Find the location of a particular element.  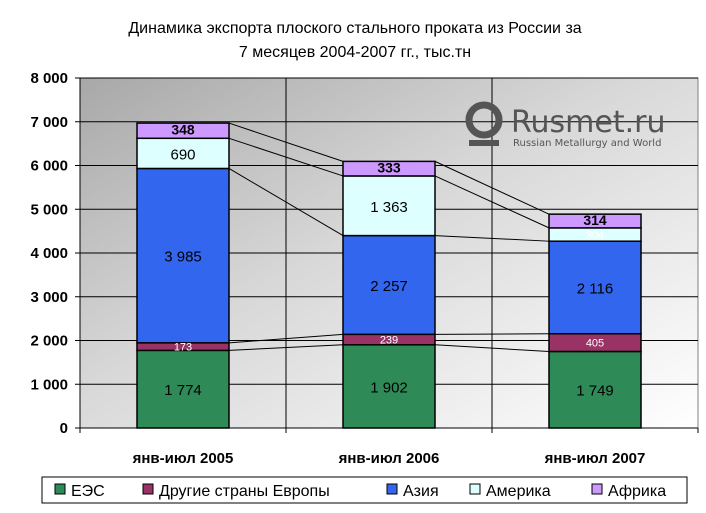

legend-label: Азия is located at coordinates (421, 491).